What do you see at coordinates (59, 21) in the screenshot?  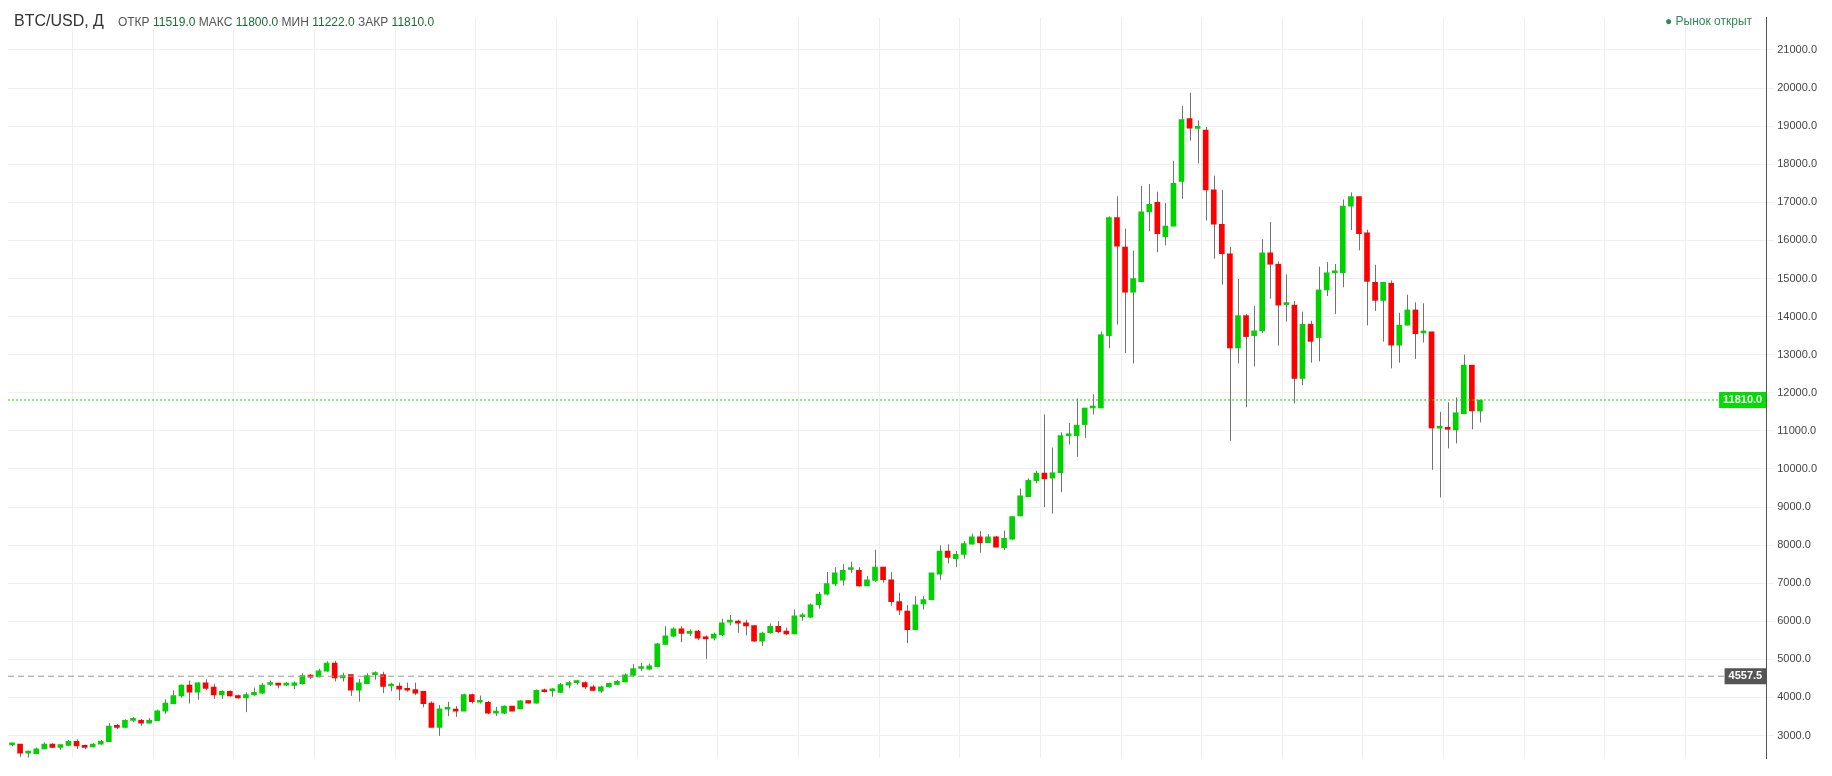 I see `chart-title: BTC/USD, Д` at bounding box center [59, 21].